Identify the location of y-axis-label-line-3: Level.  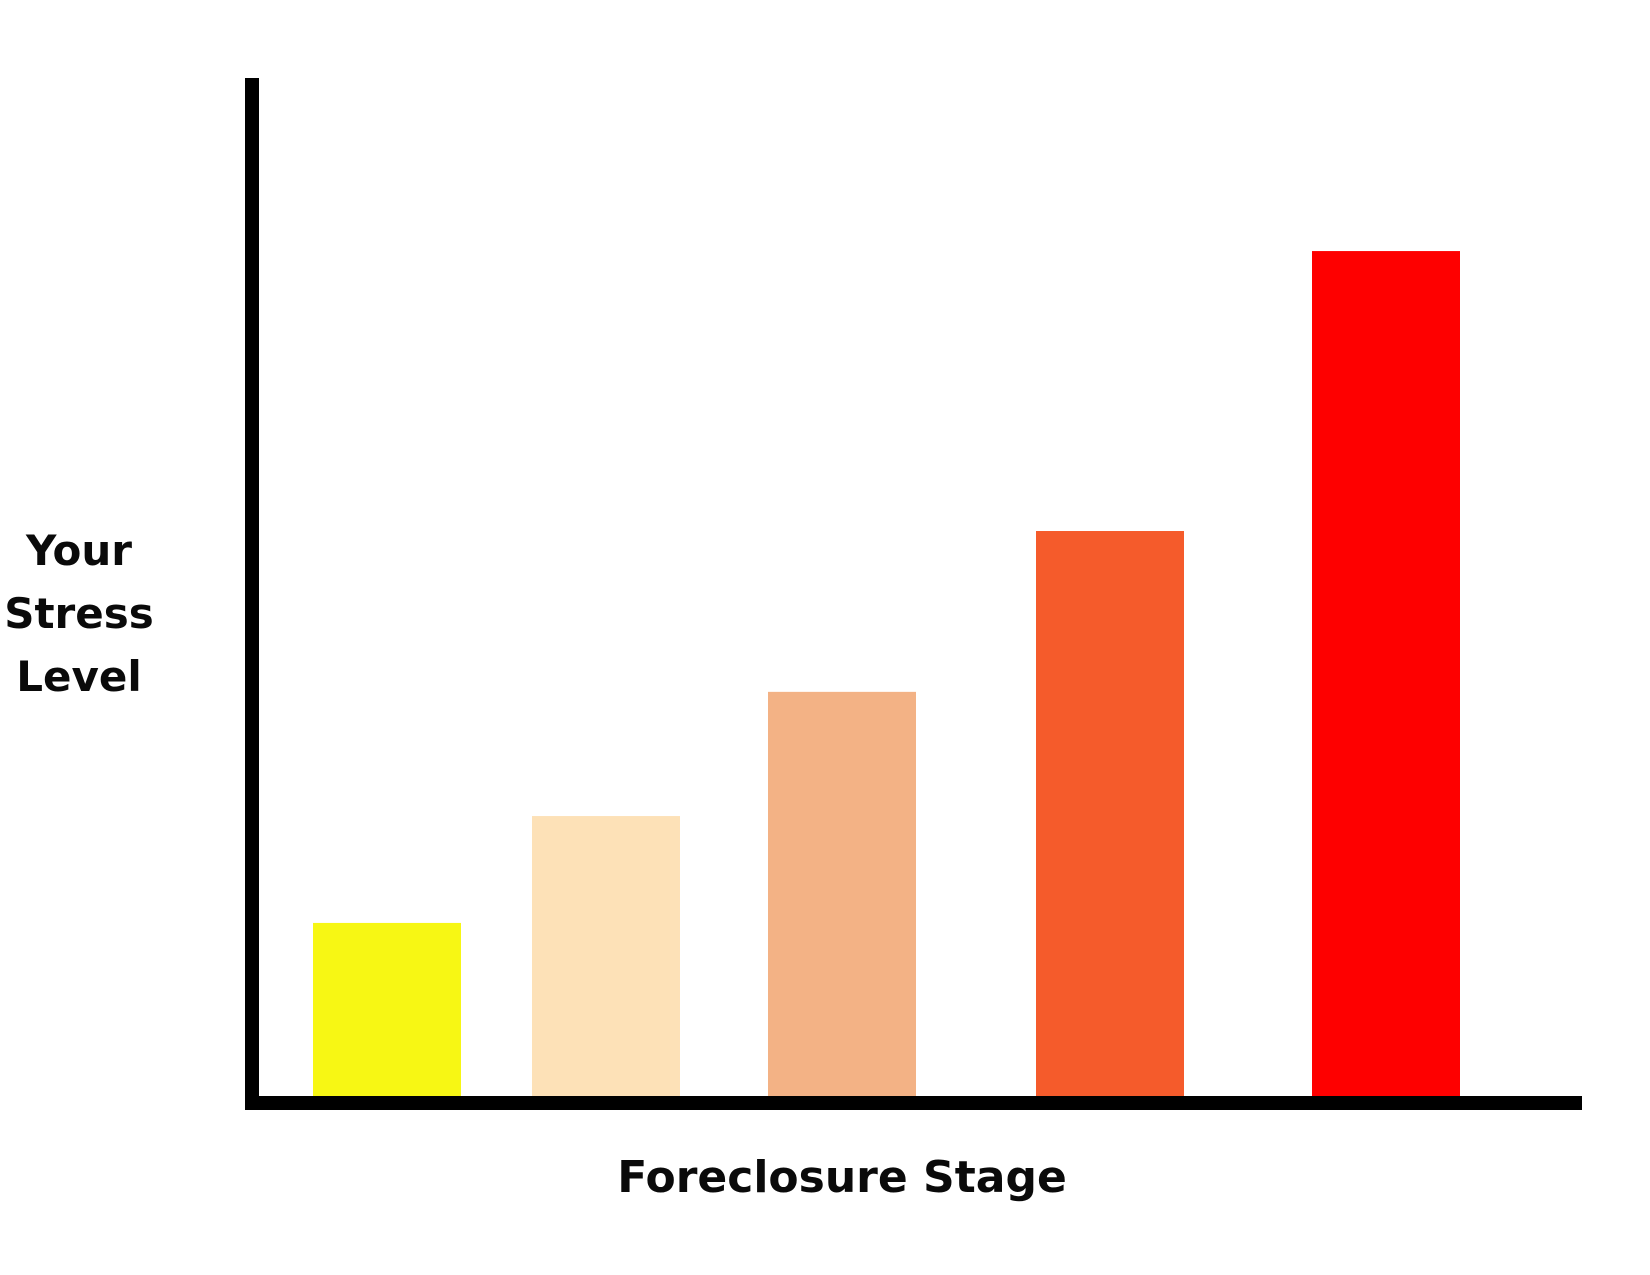
(79, 676).